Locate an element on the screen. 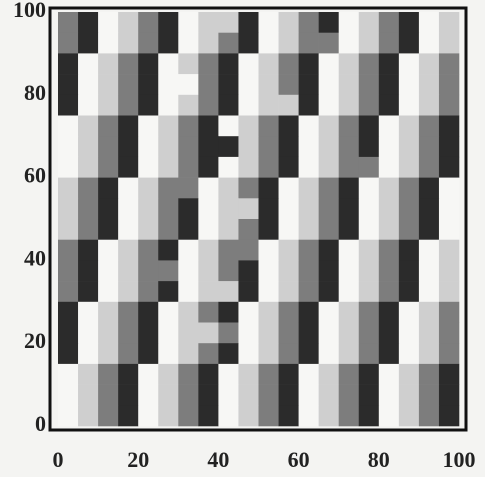 Image resolution: width=485 pixels, height=477 pixels. x-tick-label: 20 is located at coordinates (138, 459).